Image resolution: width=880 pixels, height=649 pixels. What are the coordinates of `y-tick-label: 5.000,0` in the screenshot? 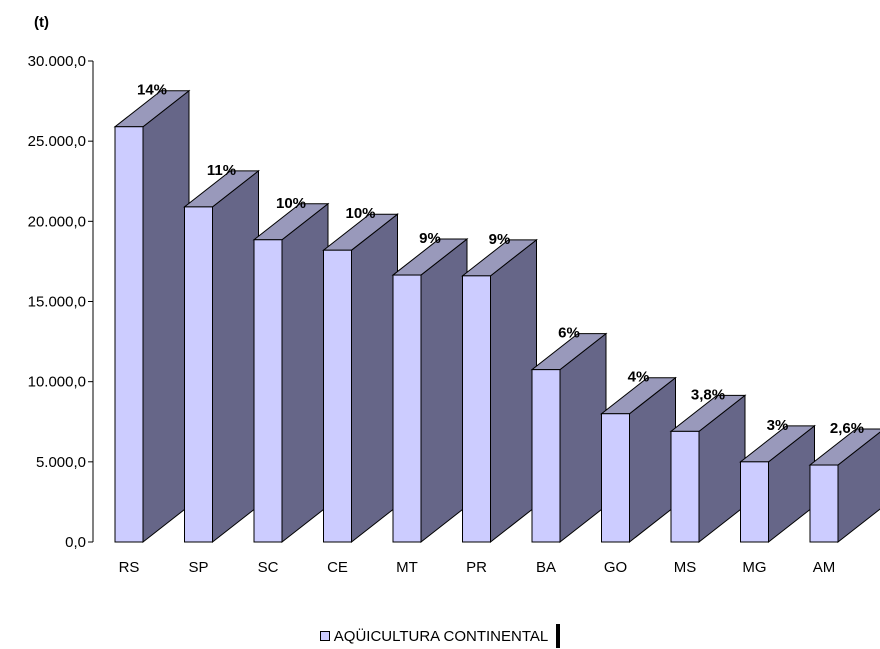 It's located at (61, 462).